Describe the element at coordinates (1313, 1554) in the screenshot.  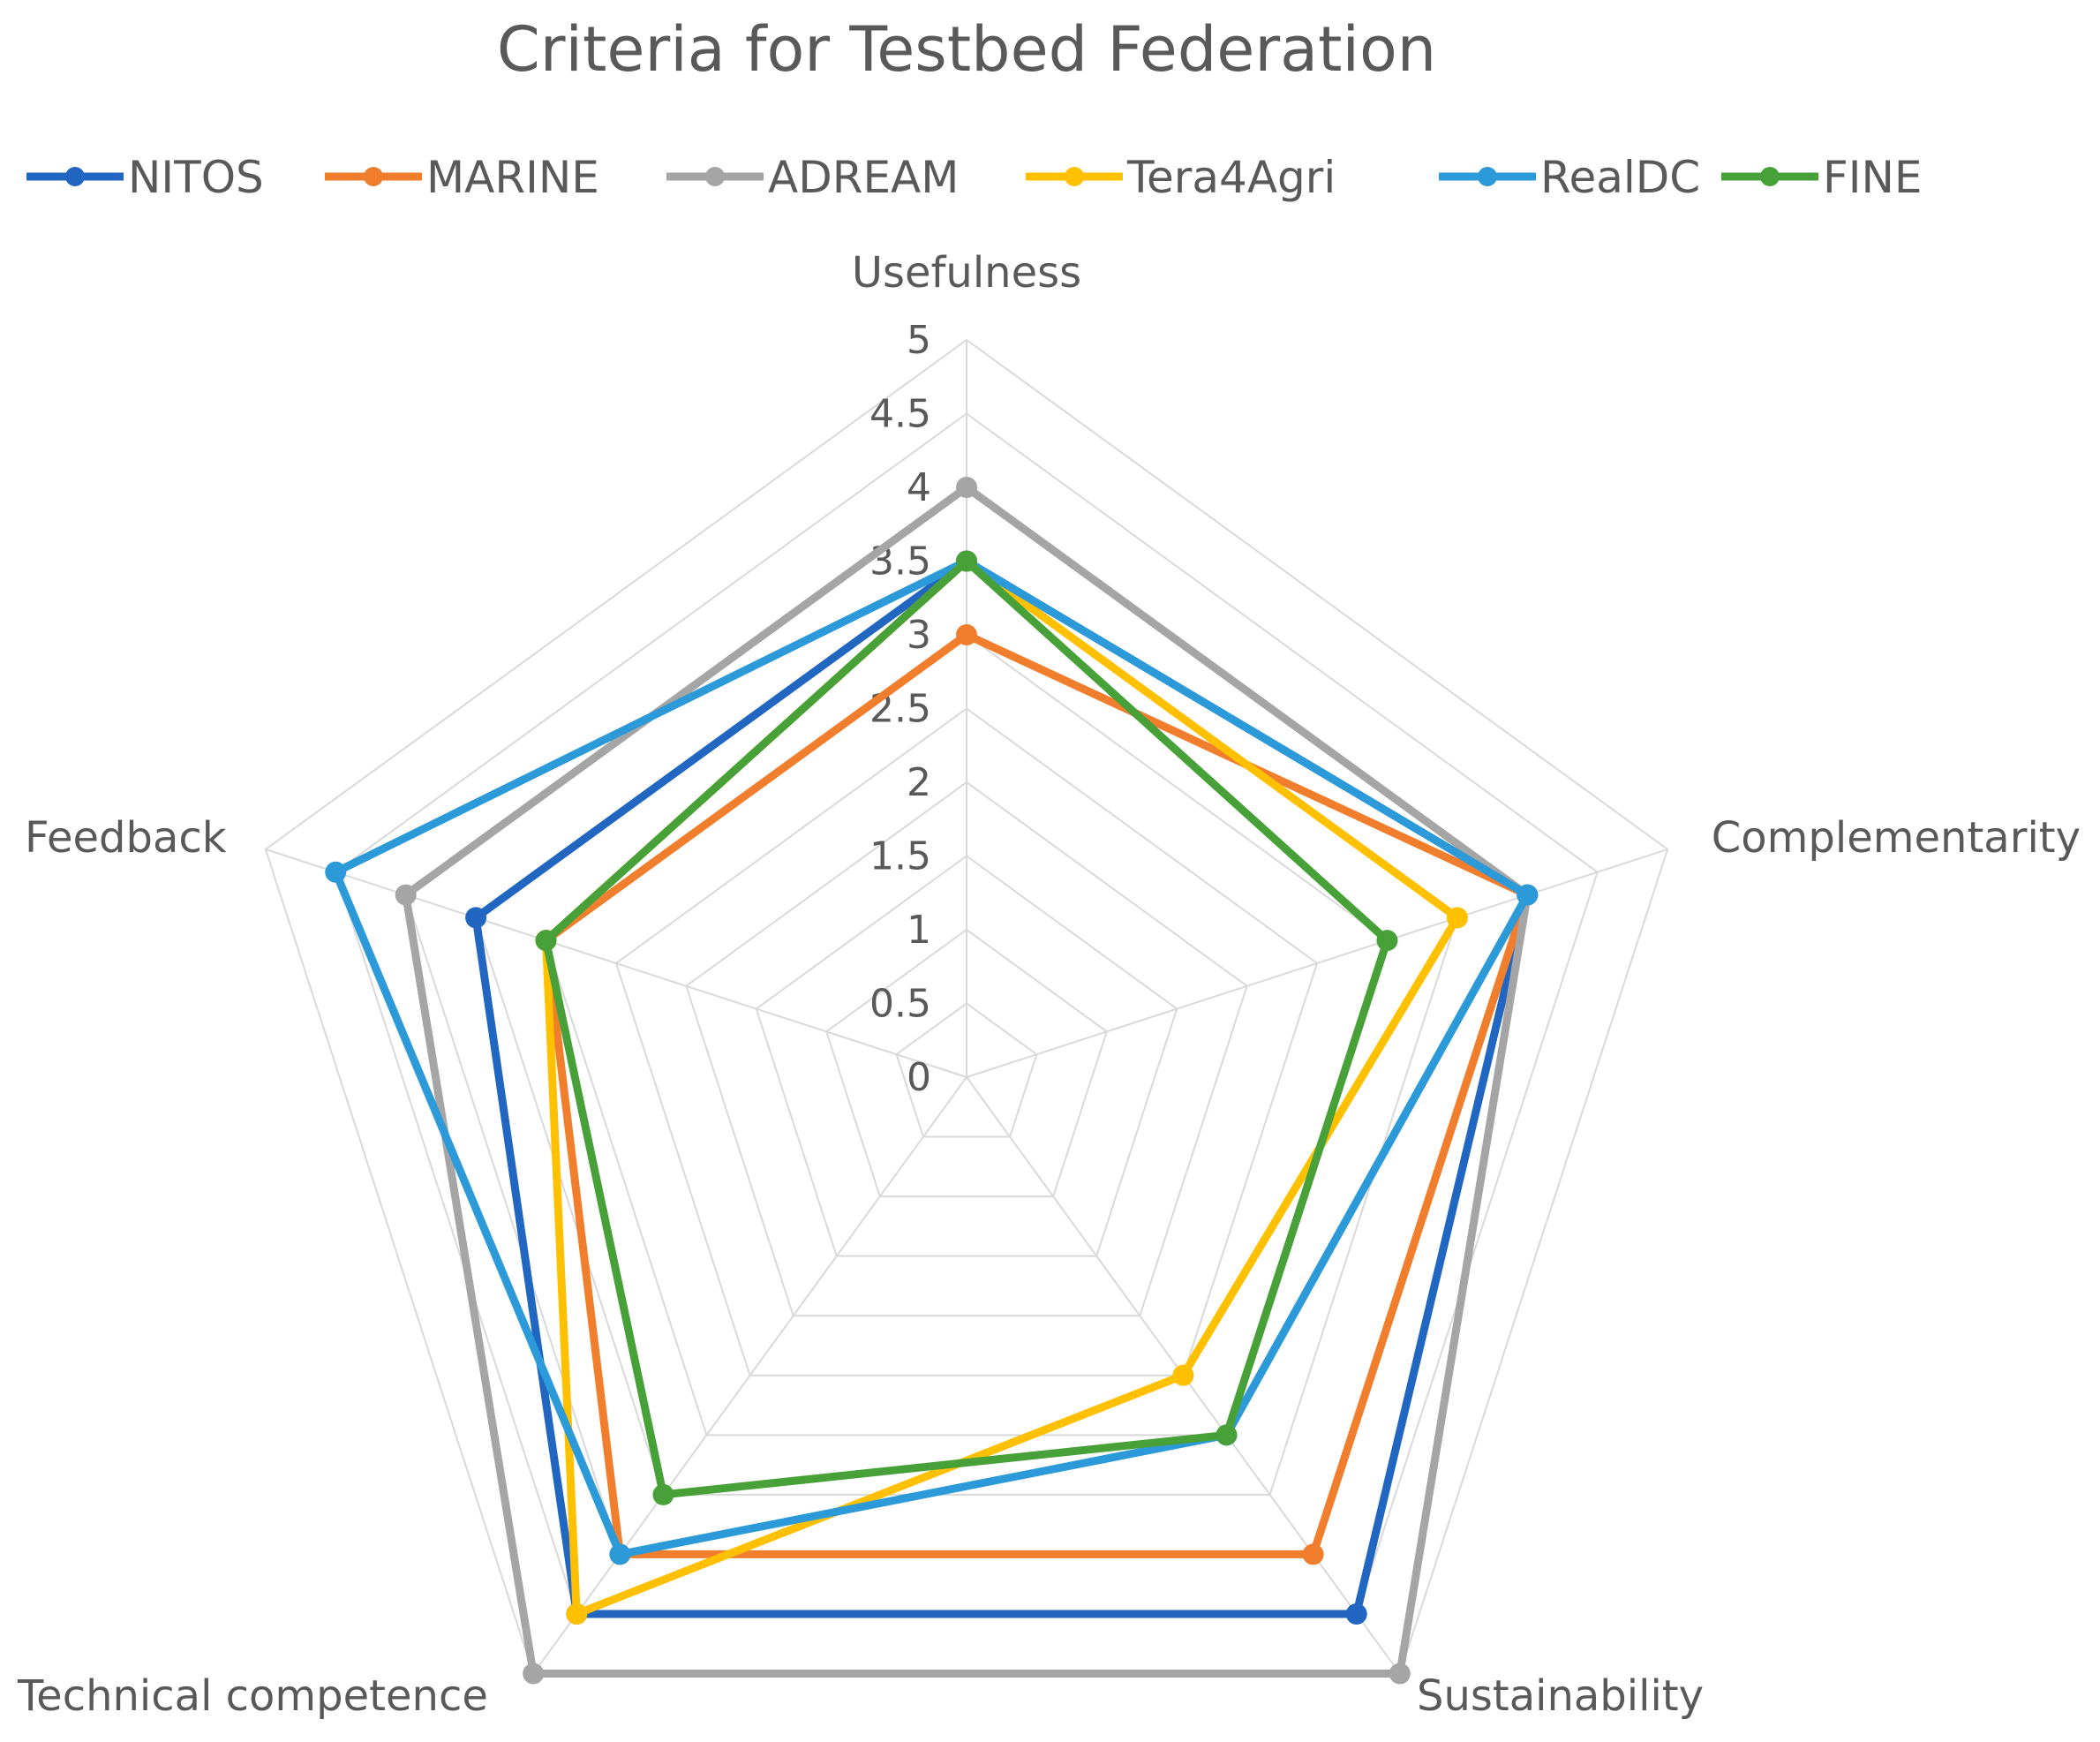
I see `data-point-marine-sustainability` at that location.